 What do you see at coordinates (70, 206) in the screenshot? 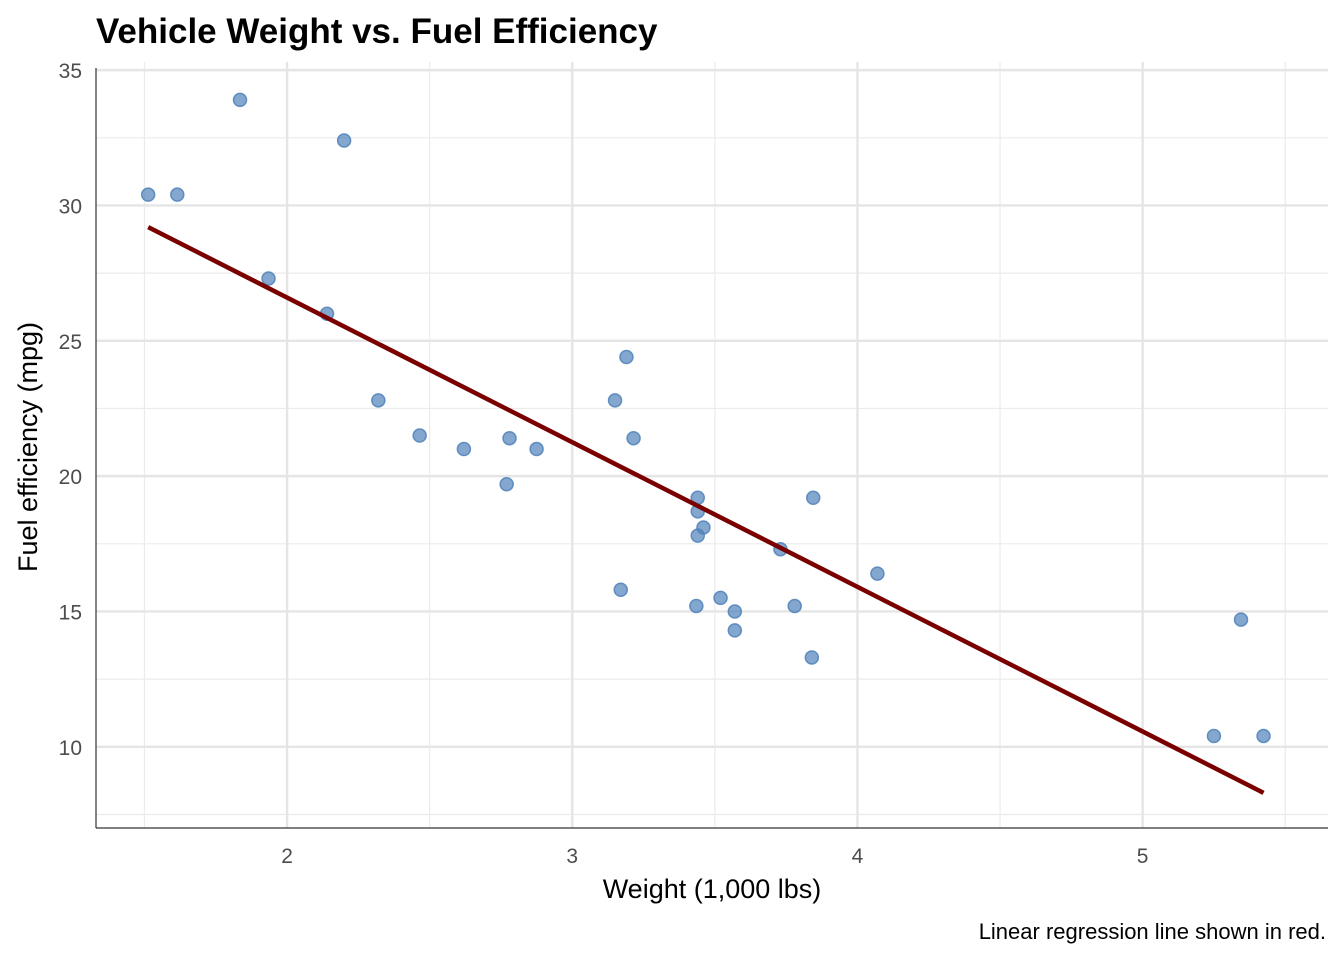
I see `y-tick-label: 30` at bounding box center [70, 206].